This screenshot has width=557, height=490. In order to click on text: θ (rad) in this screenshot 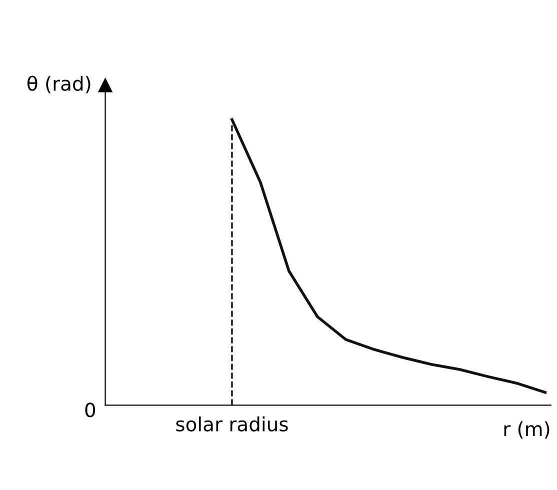, I will do `click(58, 85)`.